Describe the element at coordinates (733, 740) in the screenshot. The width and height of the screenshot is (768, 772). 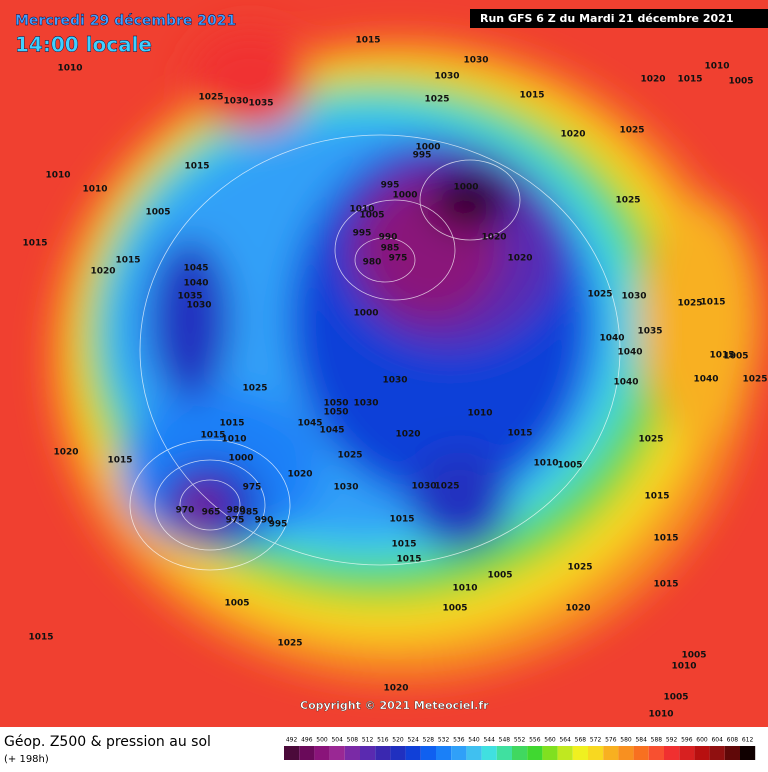
I see `colorbar-label: 608` at that location.